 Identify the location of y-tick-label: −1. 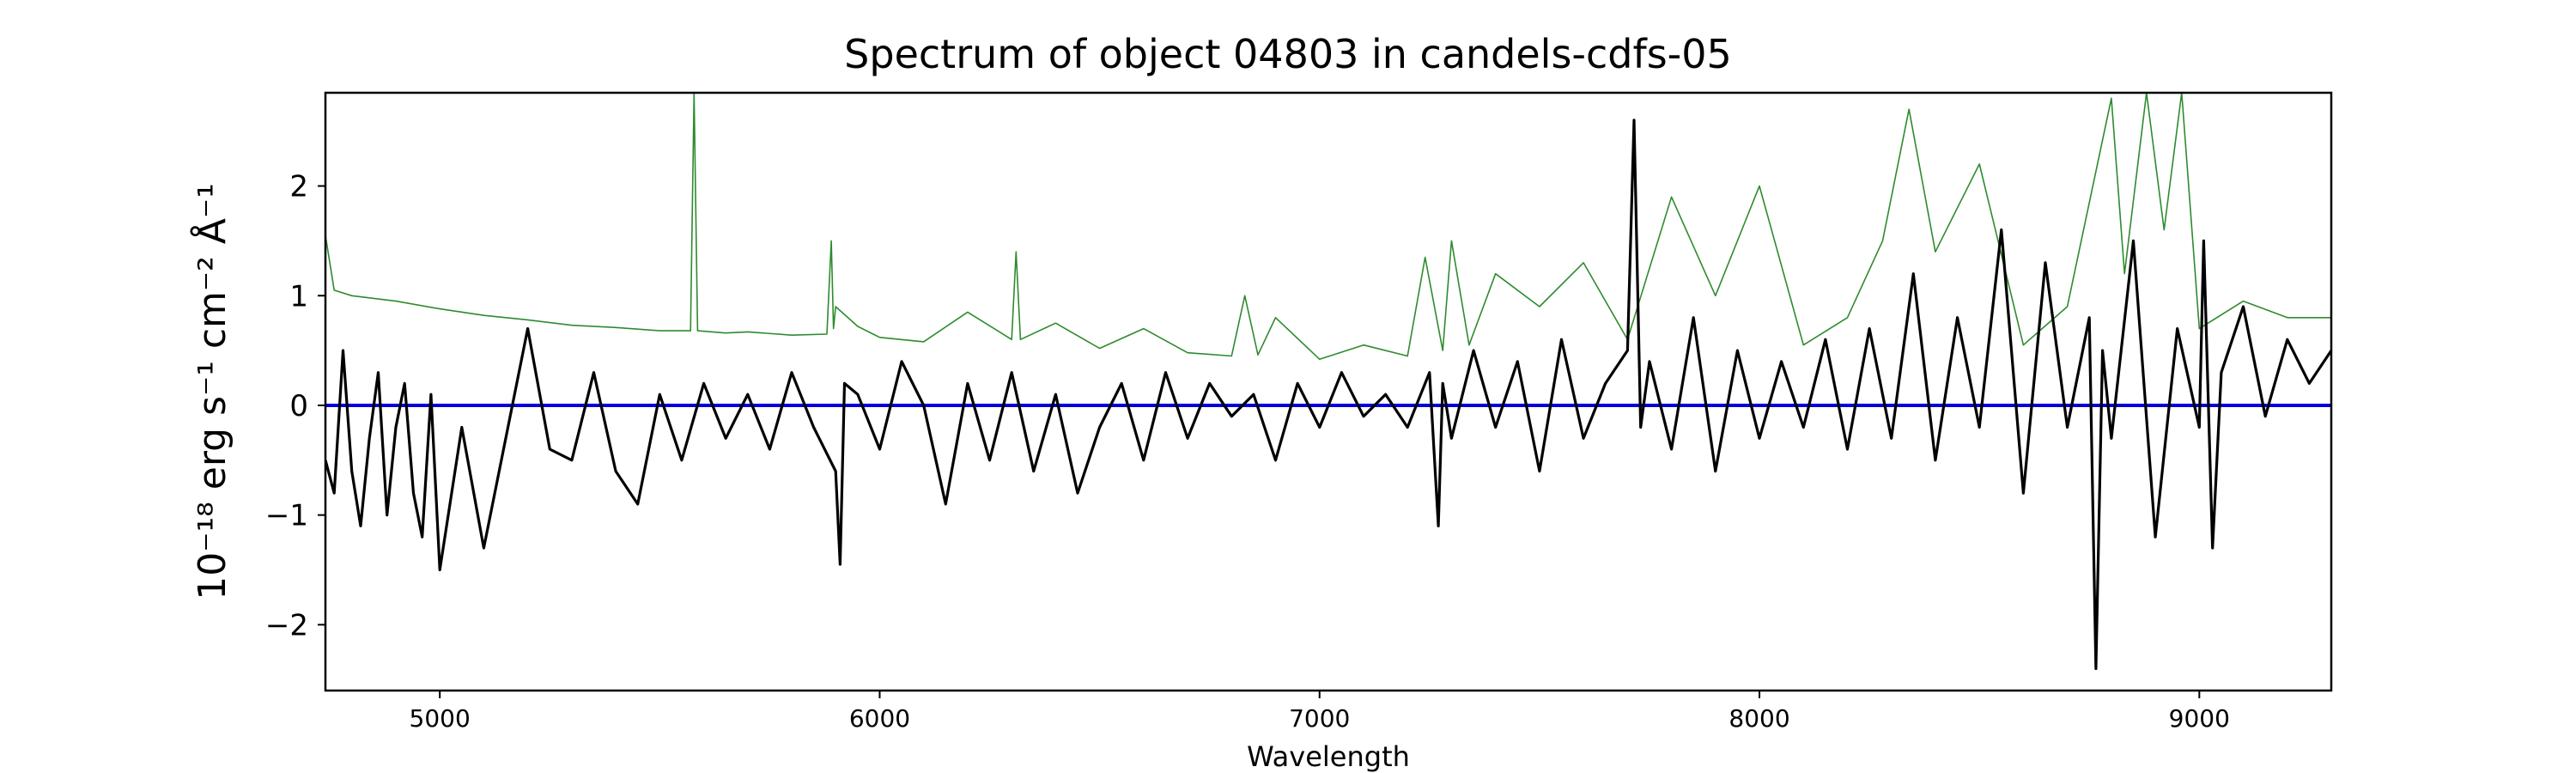
(286, 516).